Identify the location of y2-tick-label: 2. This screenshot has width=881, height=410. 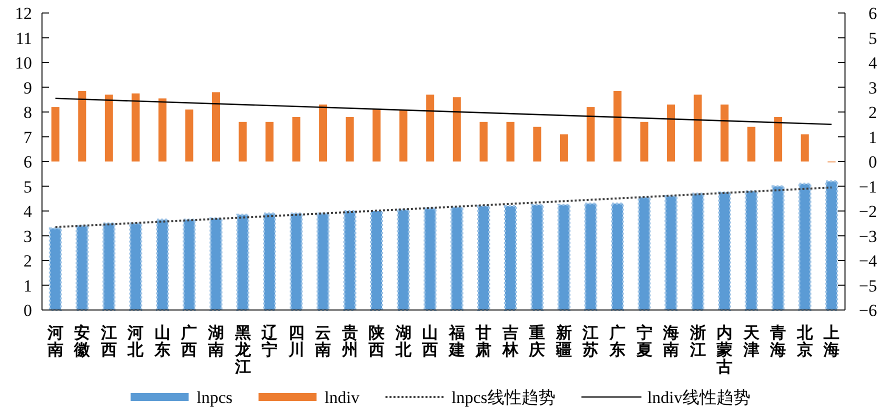
(872, 112).